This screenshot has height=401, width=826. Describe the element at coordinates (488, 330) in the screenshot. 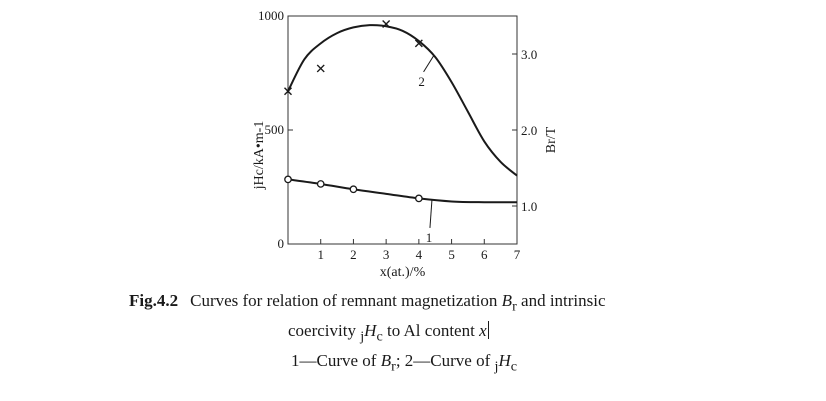

I see `text-cursor` at that location.